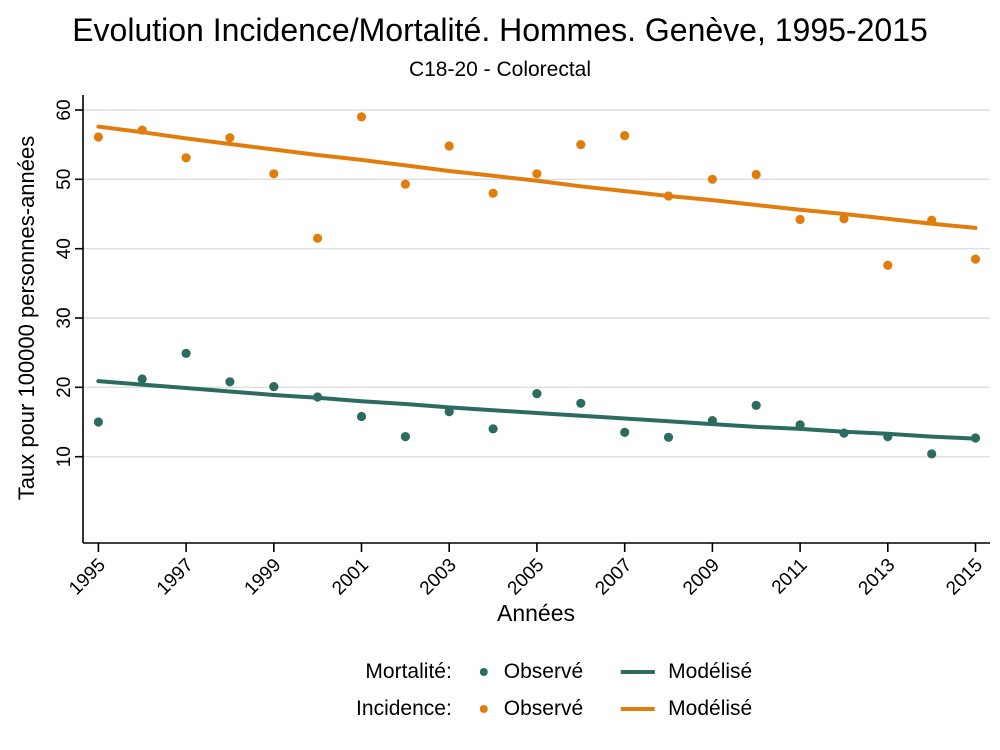 The image size is (1000, 750). Describe the element at coordinates (638, 671) in the screenshot. I see `mortality-modeled-line-icon` at that location.